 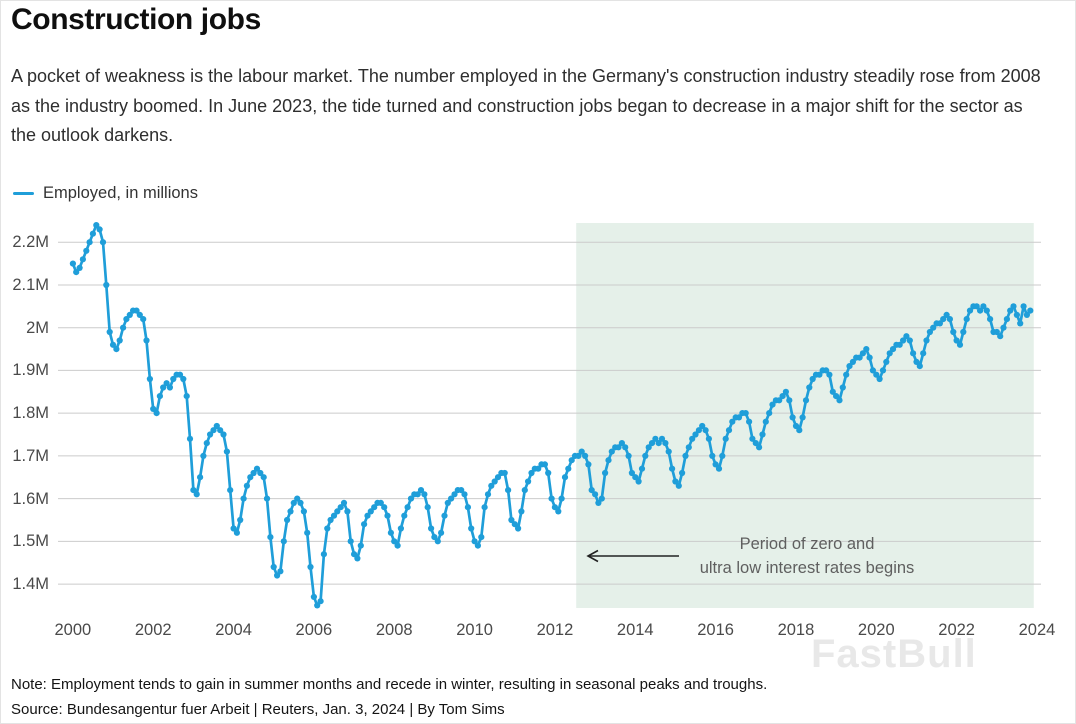 What do you see at coordinates (876, 630) in the screenshot?
I see `x-tick-label: 2020` at bounding box center [876, 630].